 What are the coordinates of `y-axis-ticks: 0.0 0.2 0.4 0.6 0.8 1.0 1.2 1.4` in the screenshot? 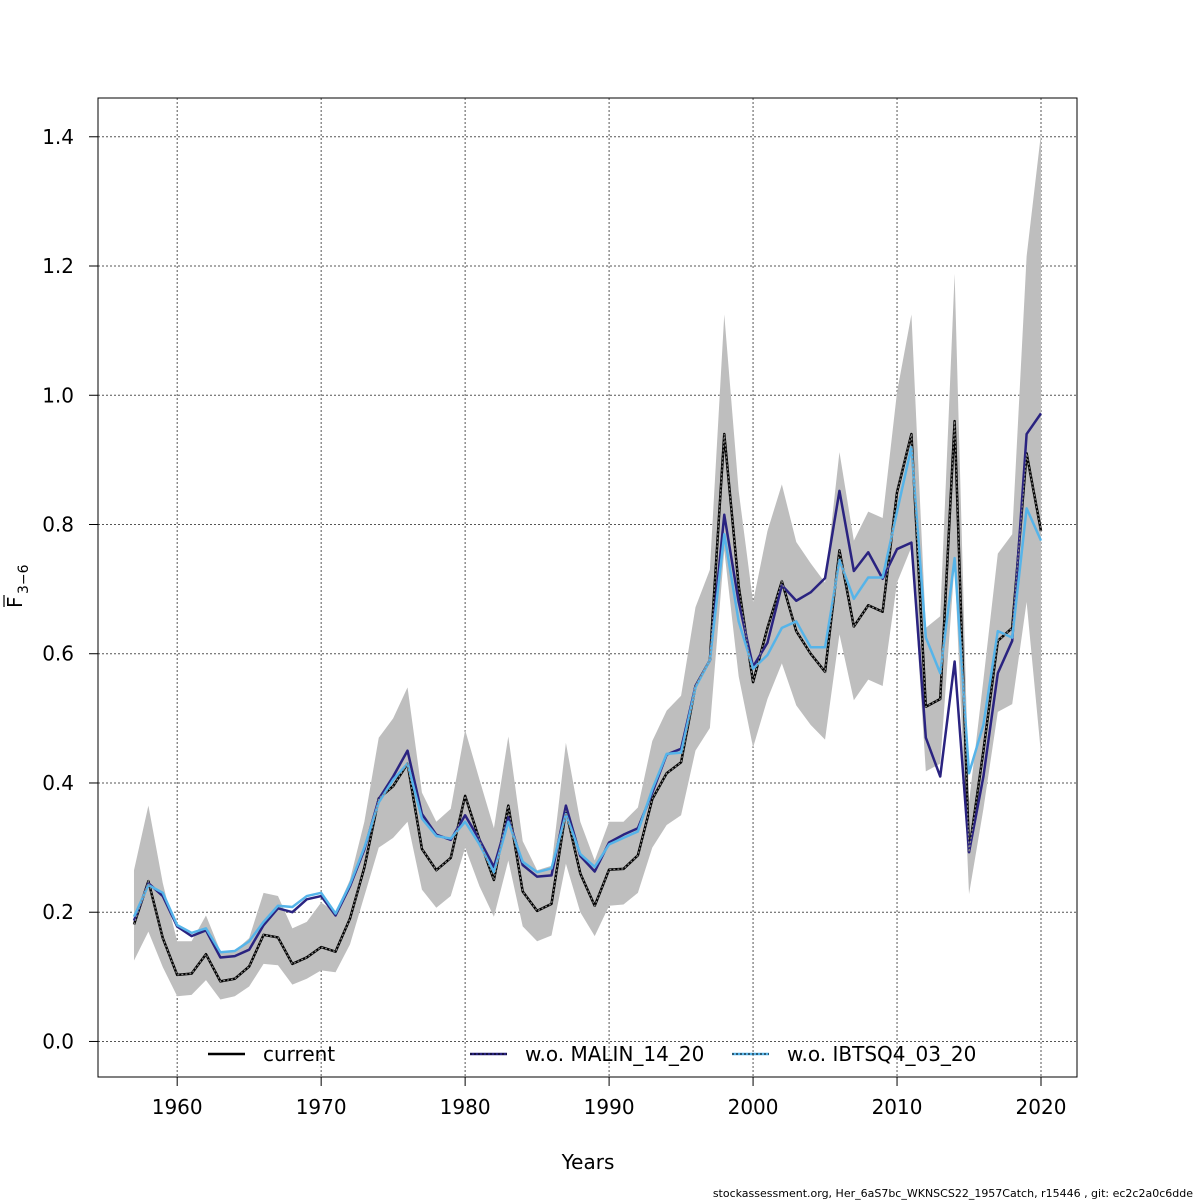 It's located at (70, 589).